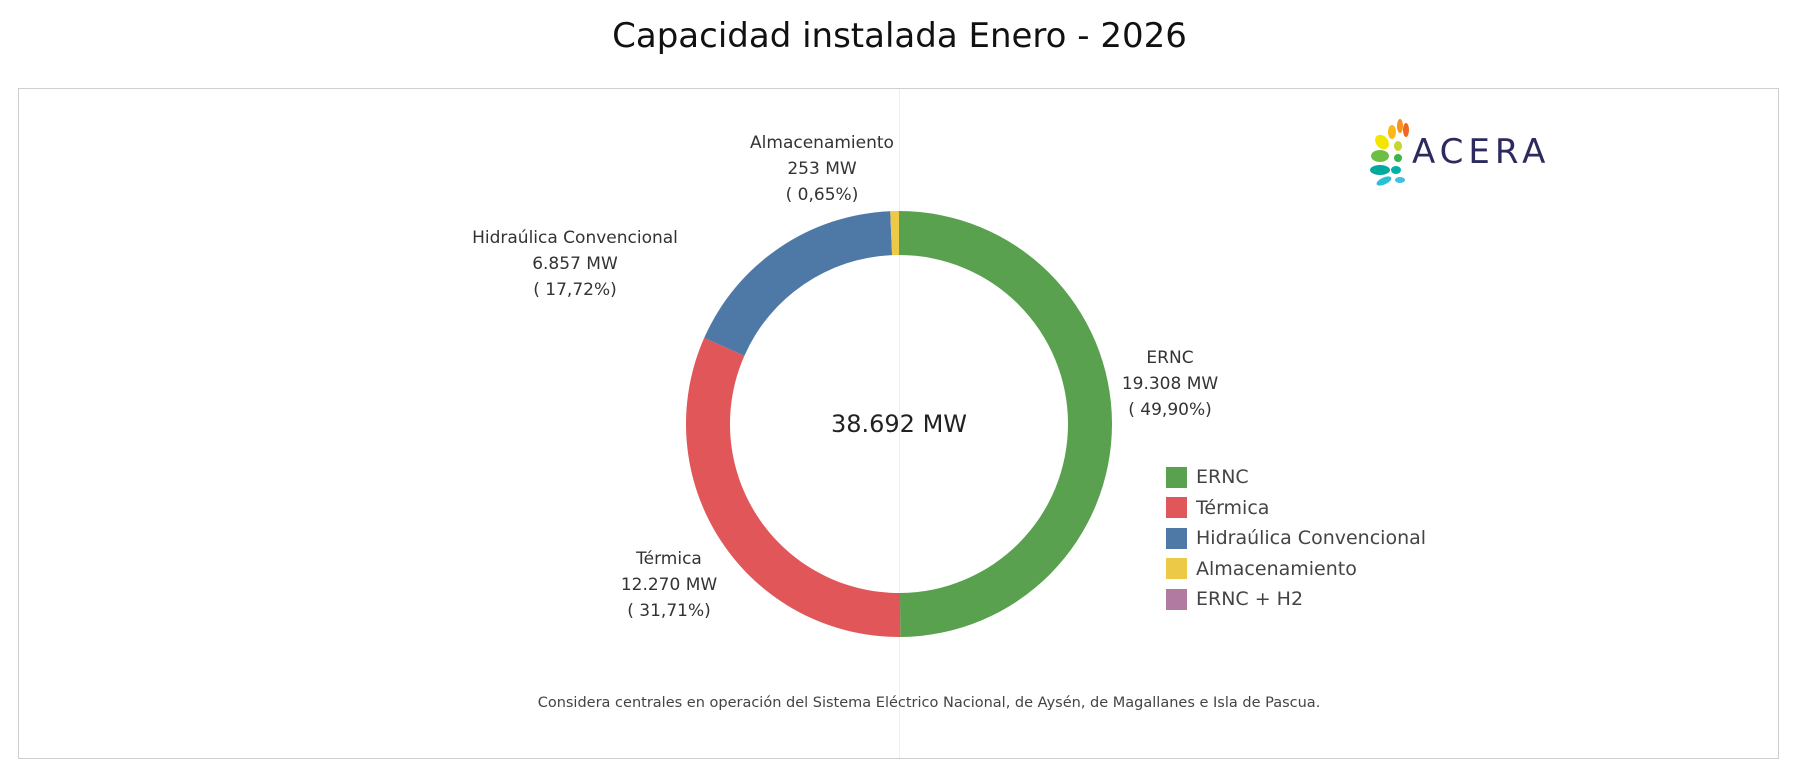 The width and height of the screenshot is (1799, 779). What do you see at coordinates (894, 233) in the screenshot?
I see `slice-almacenamiento` at bounding box center [894, 233].